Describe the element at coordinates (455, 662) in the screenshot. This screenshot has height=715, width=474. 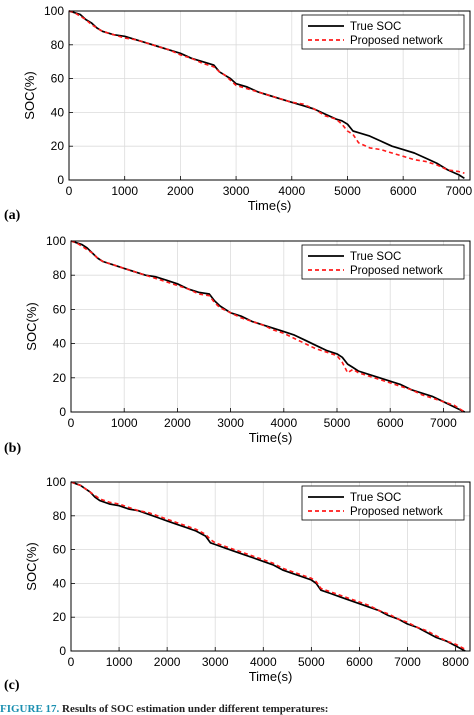
I see `x-tick-label: 8000` at that location.